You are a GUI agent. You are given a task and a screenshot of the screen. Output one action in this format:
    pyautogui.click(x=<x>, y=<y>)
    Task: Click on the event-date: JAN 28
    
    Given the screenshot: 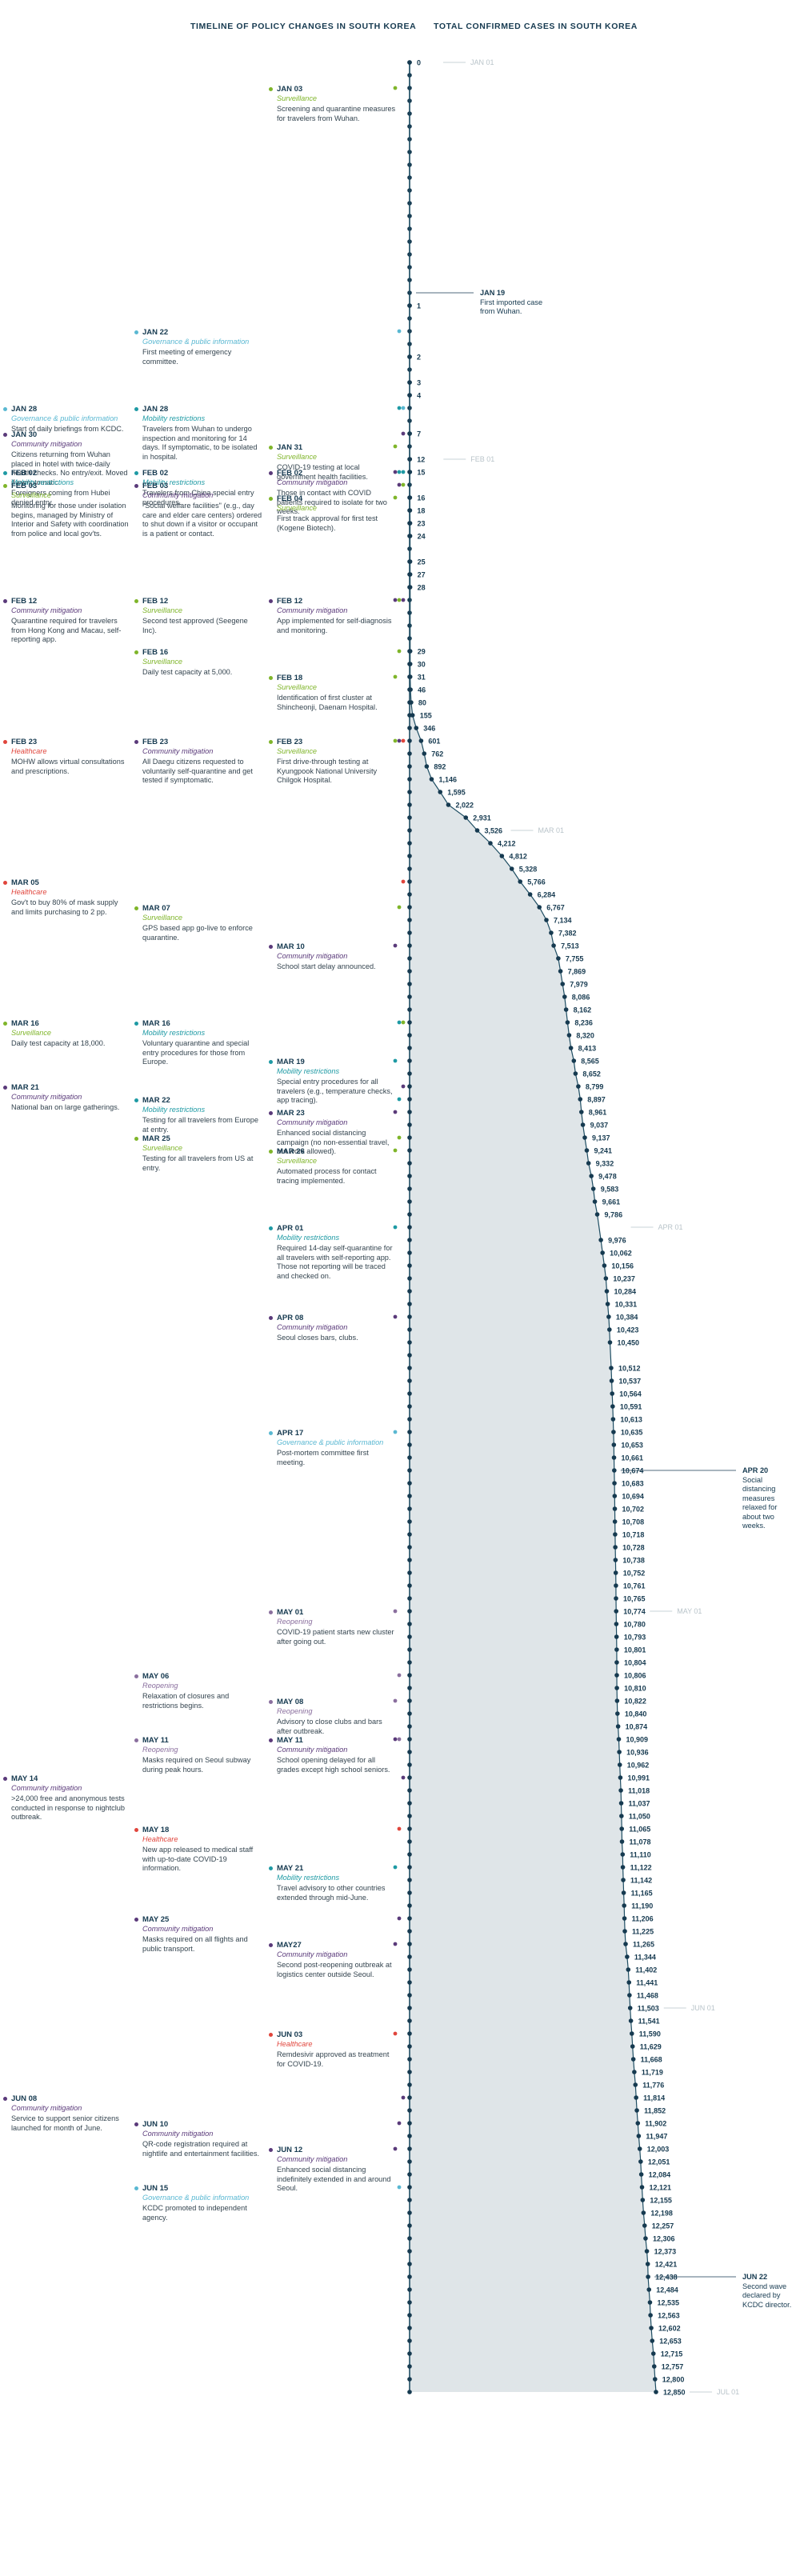 What is the action you would take?
    pyautogui.click(x=24, y=409)
    